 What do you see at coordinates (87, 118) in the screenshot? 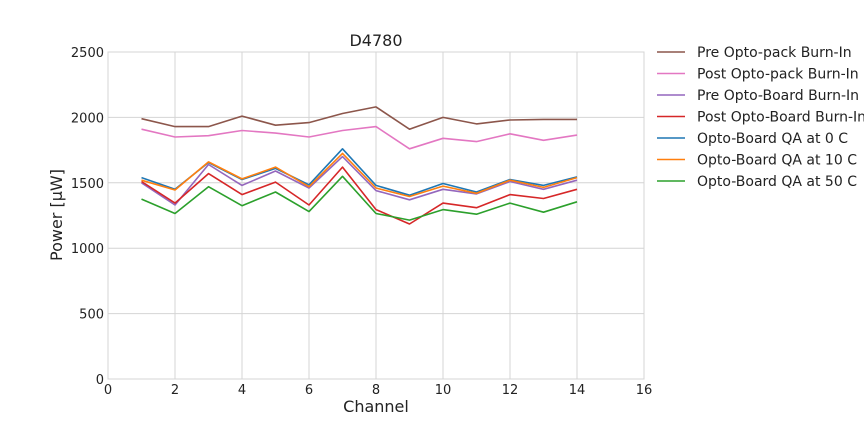
I see `y-tick-label: 2000` at bounding box center [87, 118].